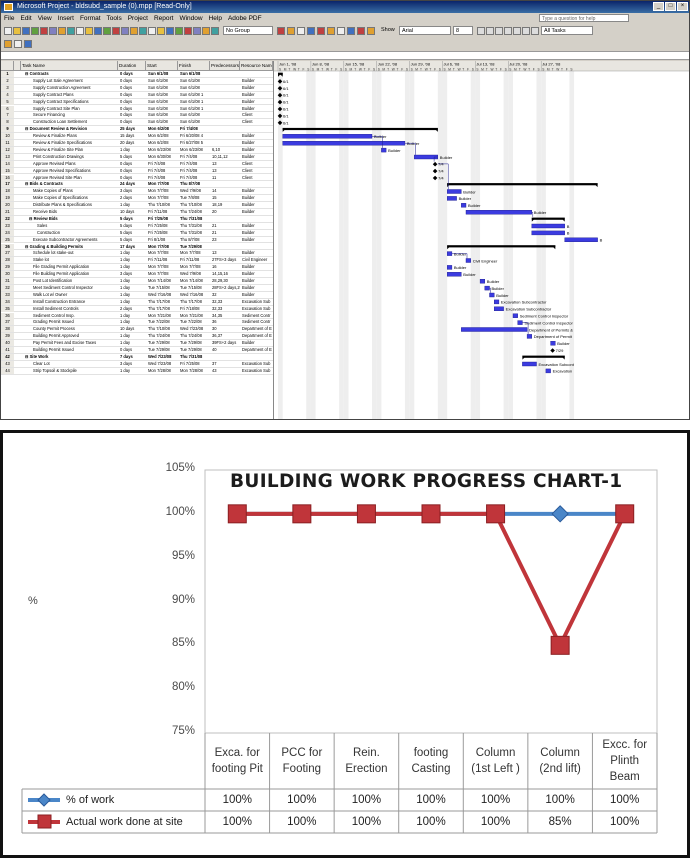 This screenshot has height=858, width=690. I want to click on menu-insert: Insert, so click(65, 18).